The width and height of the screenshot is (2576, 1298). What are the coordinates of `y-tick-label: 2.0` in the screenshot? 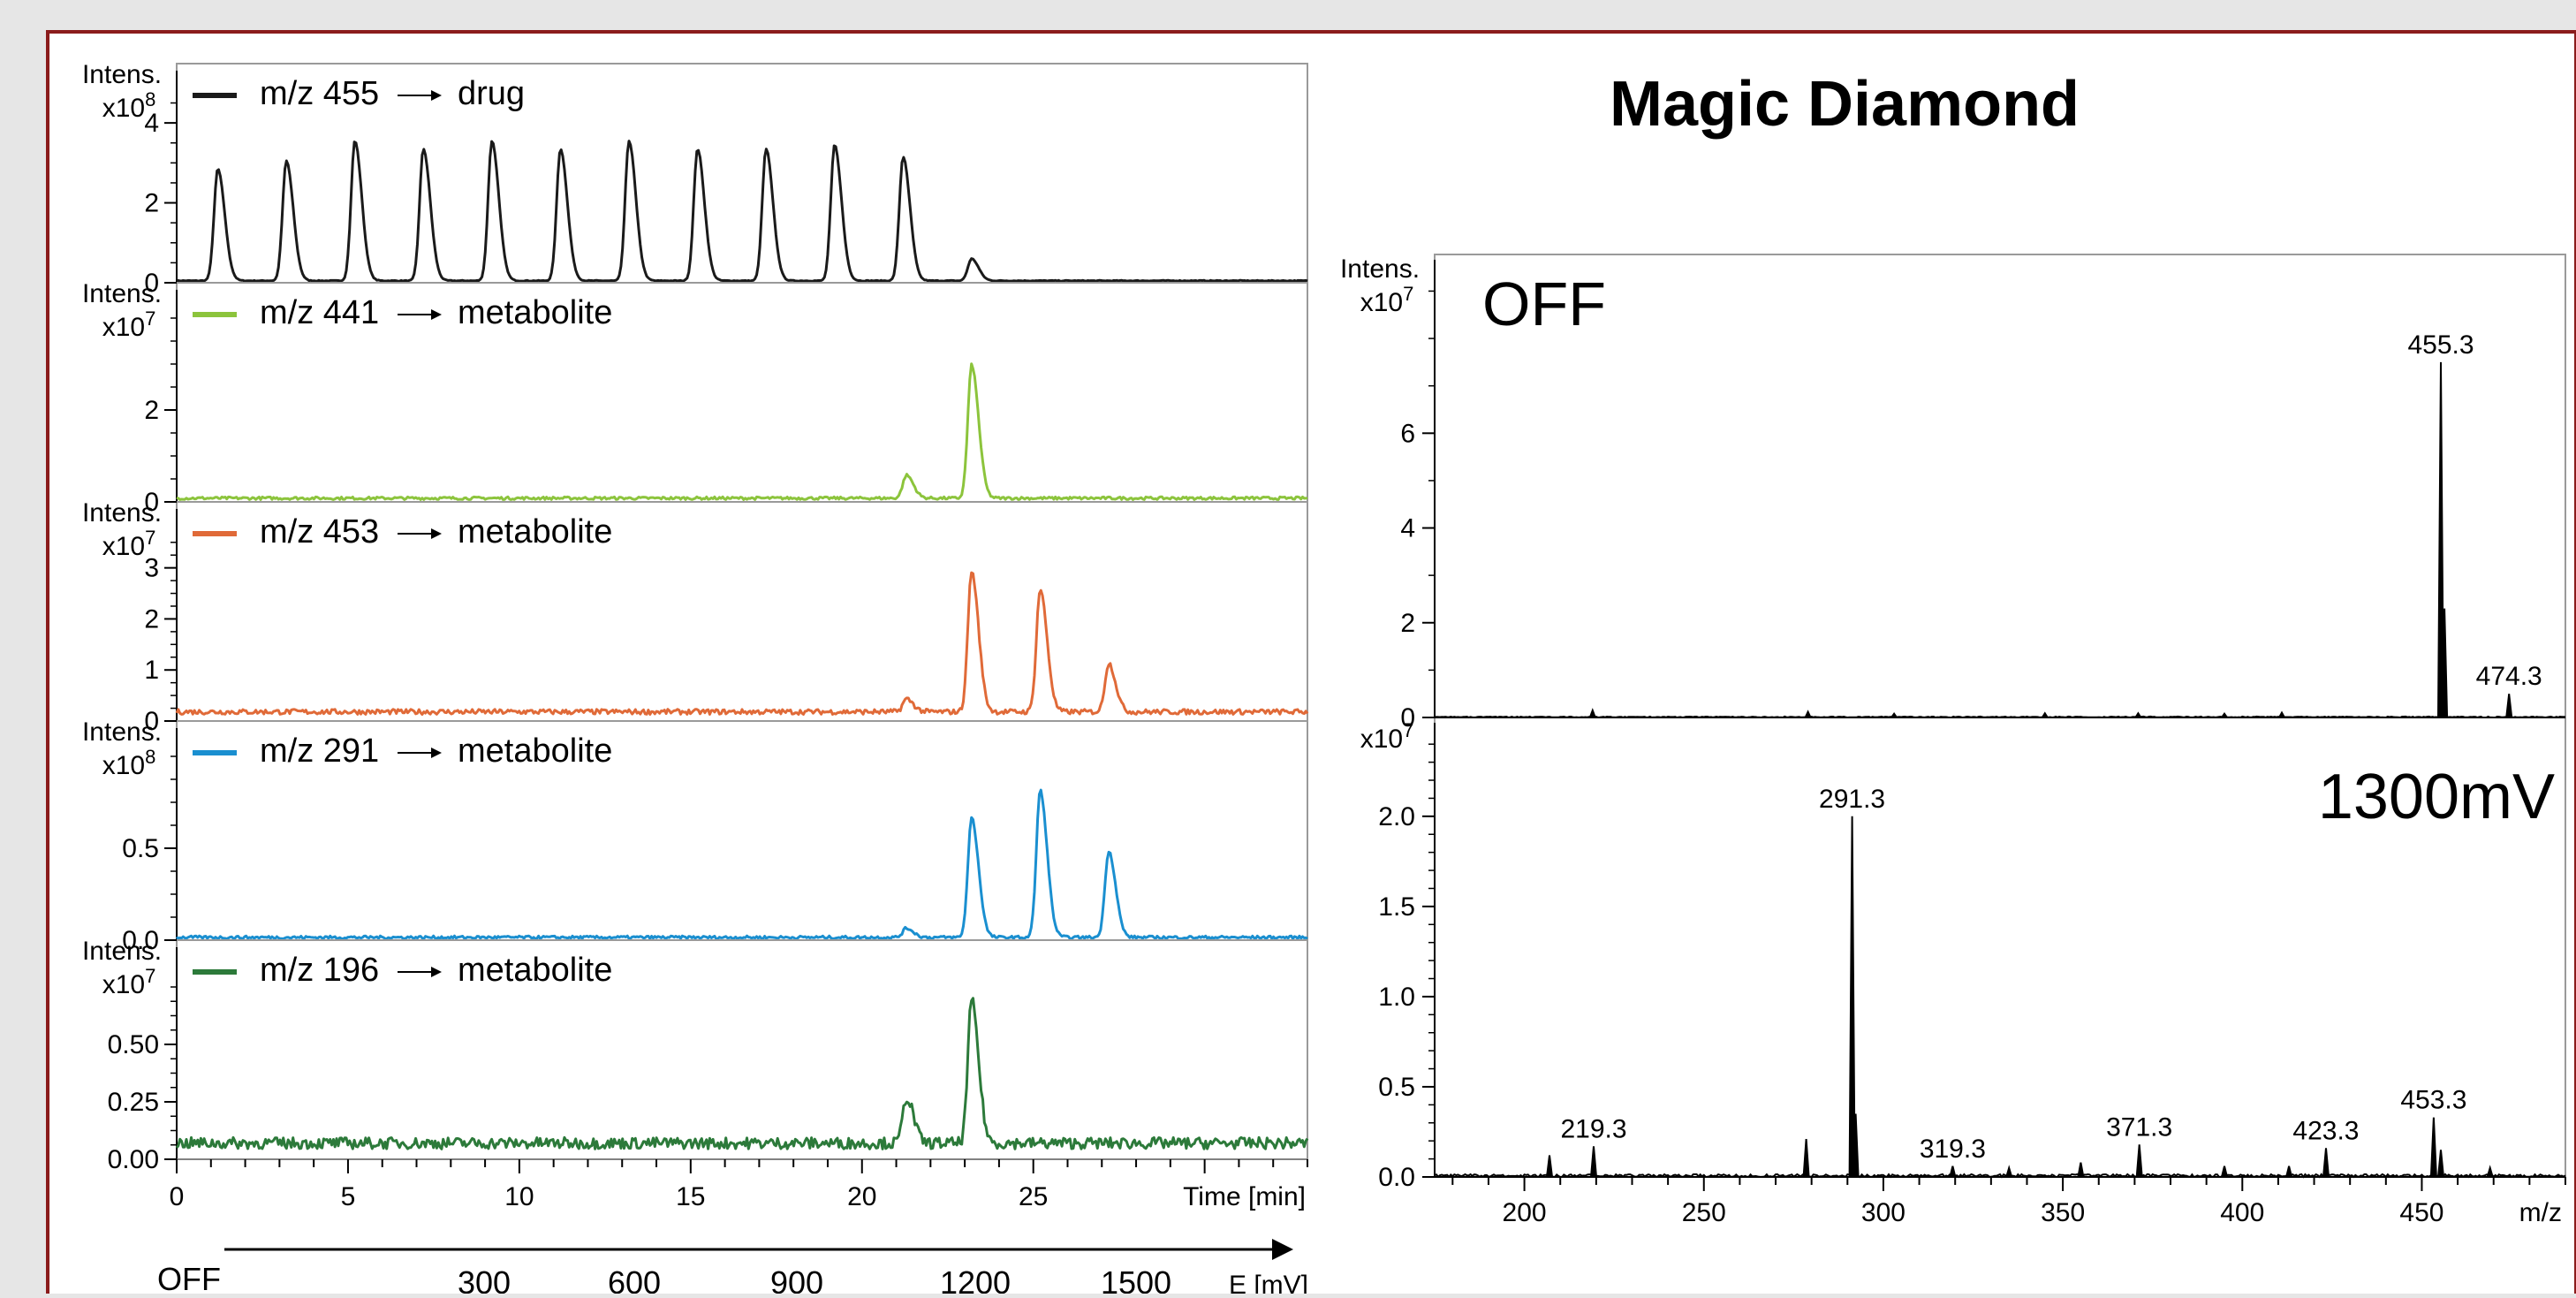 It's located at (1397, 816).